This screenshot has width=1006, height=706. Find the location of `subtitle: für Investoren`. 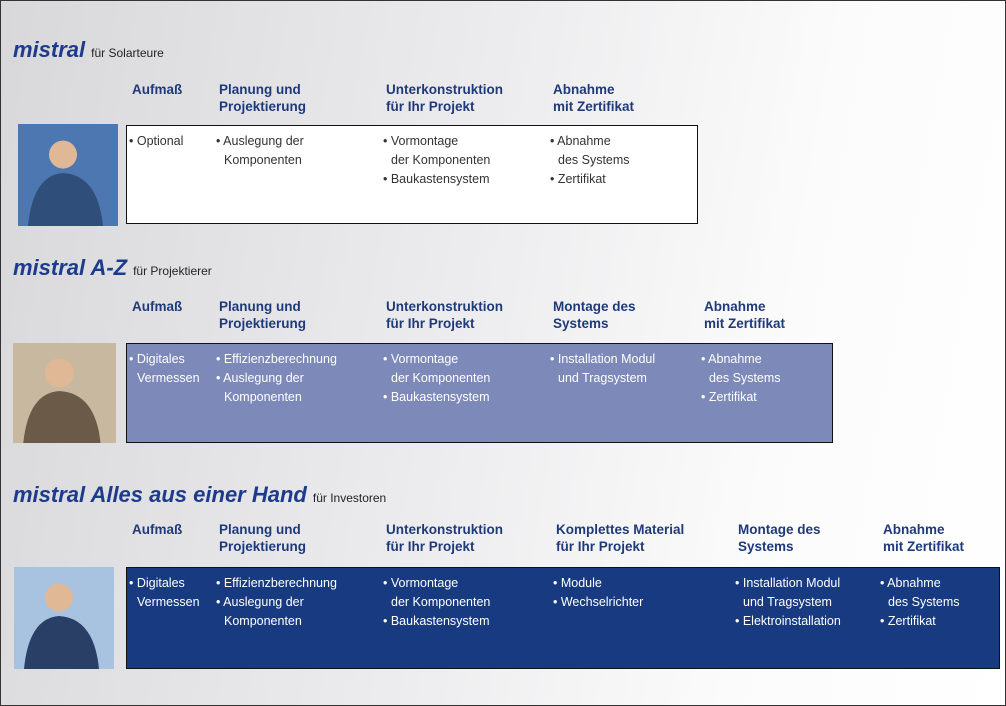

subtitle: für Investoren is located at coordinates (349, 498).